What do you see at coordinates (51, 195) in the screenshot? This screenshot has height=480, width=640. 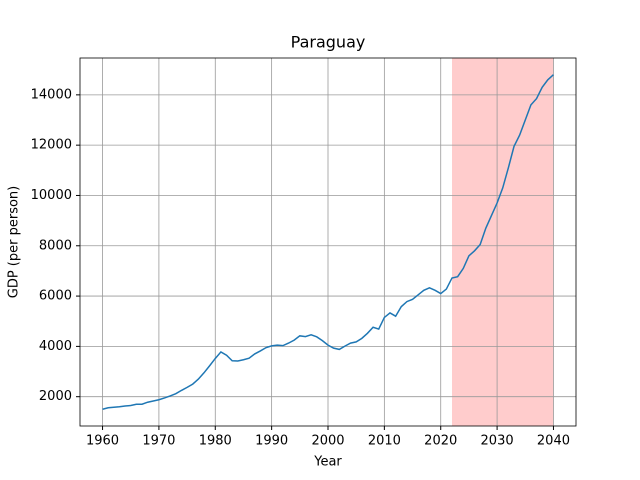 I see `y-tick-label: 10000` at bounding box center [51, 195].